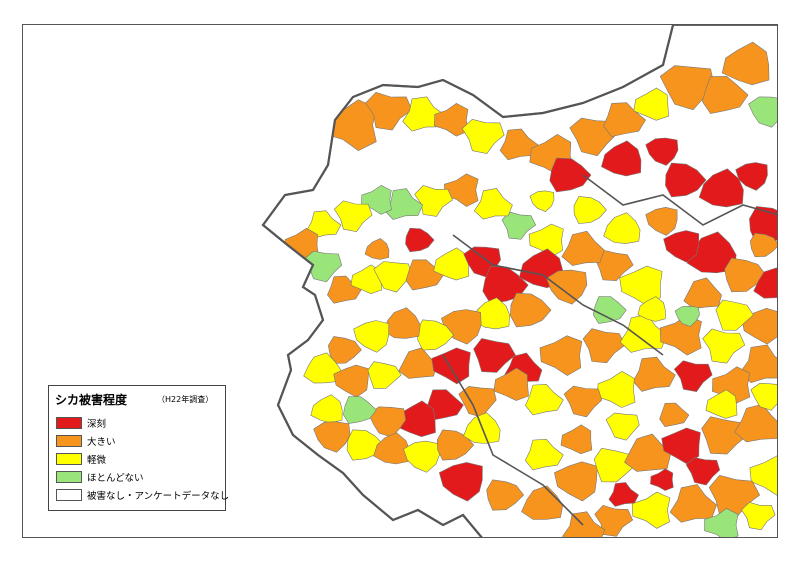  I want to click on legend-item-large: 大きい, so click(86, 441).